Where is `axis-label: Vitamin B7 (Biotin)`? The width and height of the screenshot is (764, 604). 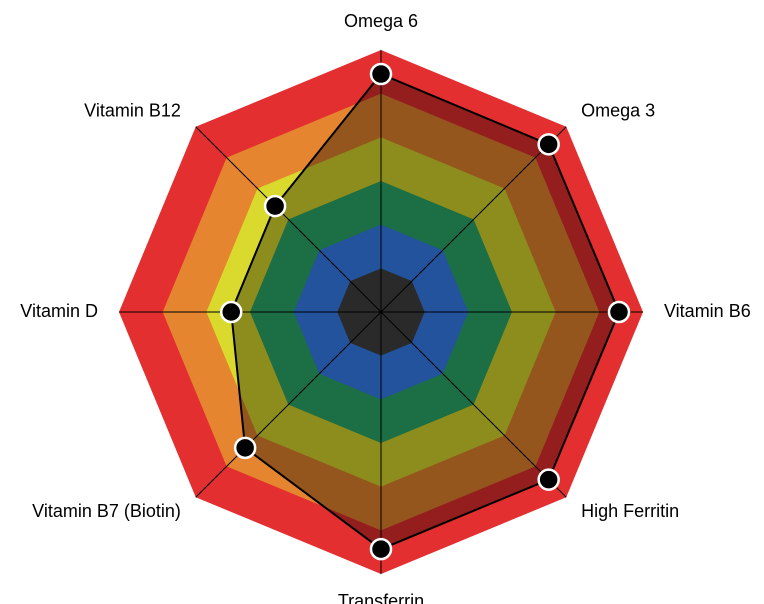
axis-label: Vitamin B7 (Biotin) is located at coordinates (106, 511).